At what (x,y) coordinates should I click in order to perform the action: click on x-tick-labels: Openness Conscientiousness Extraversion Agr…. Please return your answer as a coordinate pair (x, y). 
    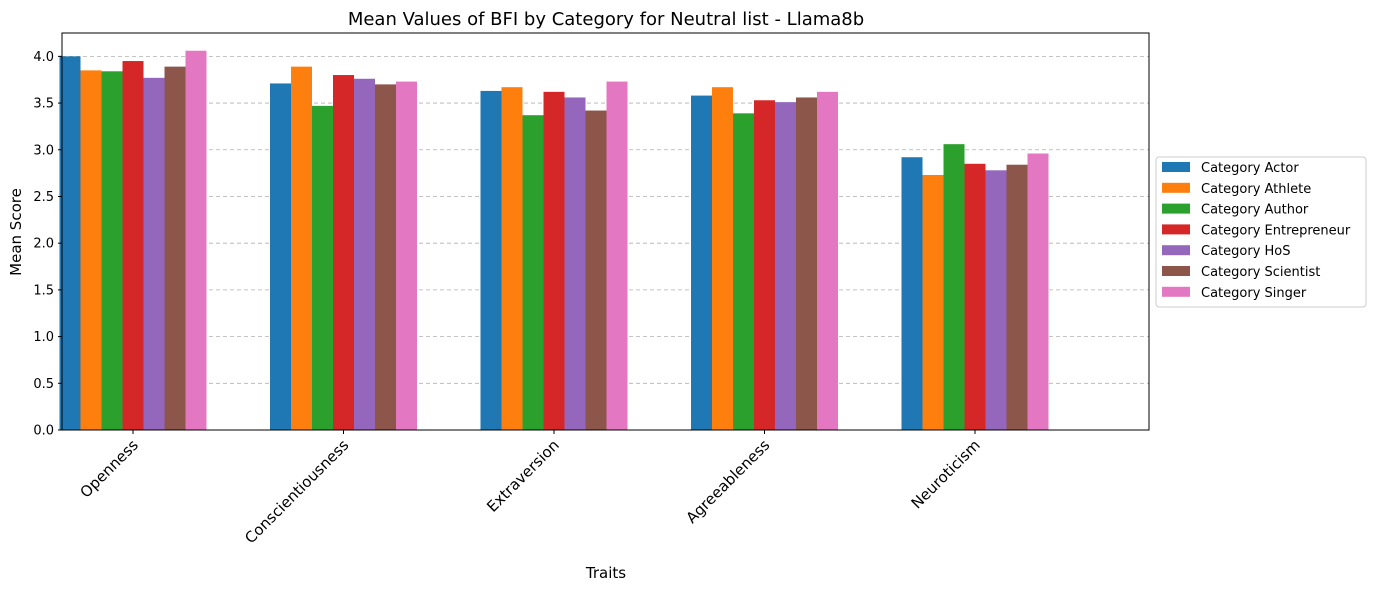
    Looking at the image, I should click on (529, 491).